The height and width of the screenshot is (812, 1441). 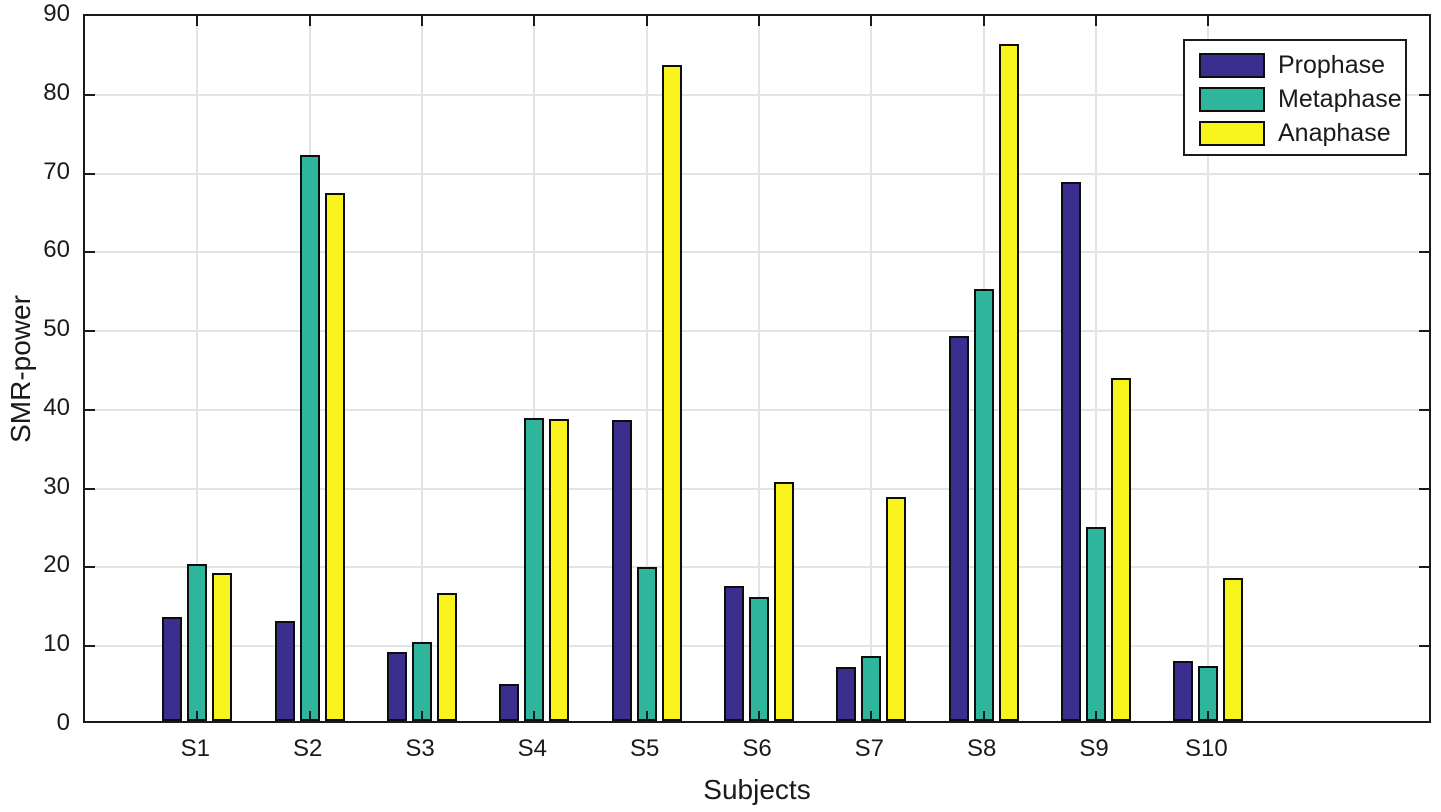 I want to click on y-tick-label: 0, so click(x=63, y=722).